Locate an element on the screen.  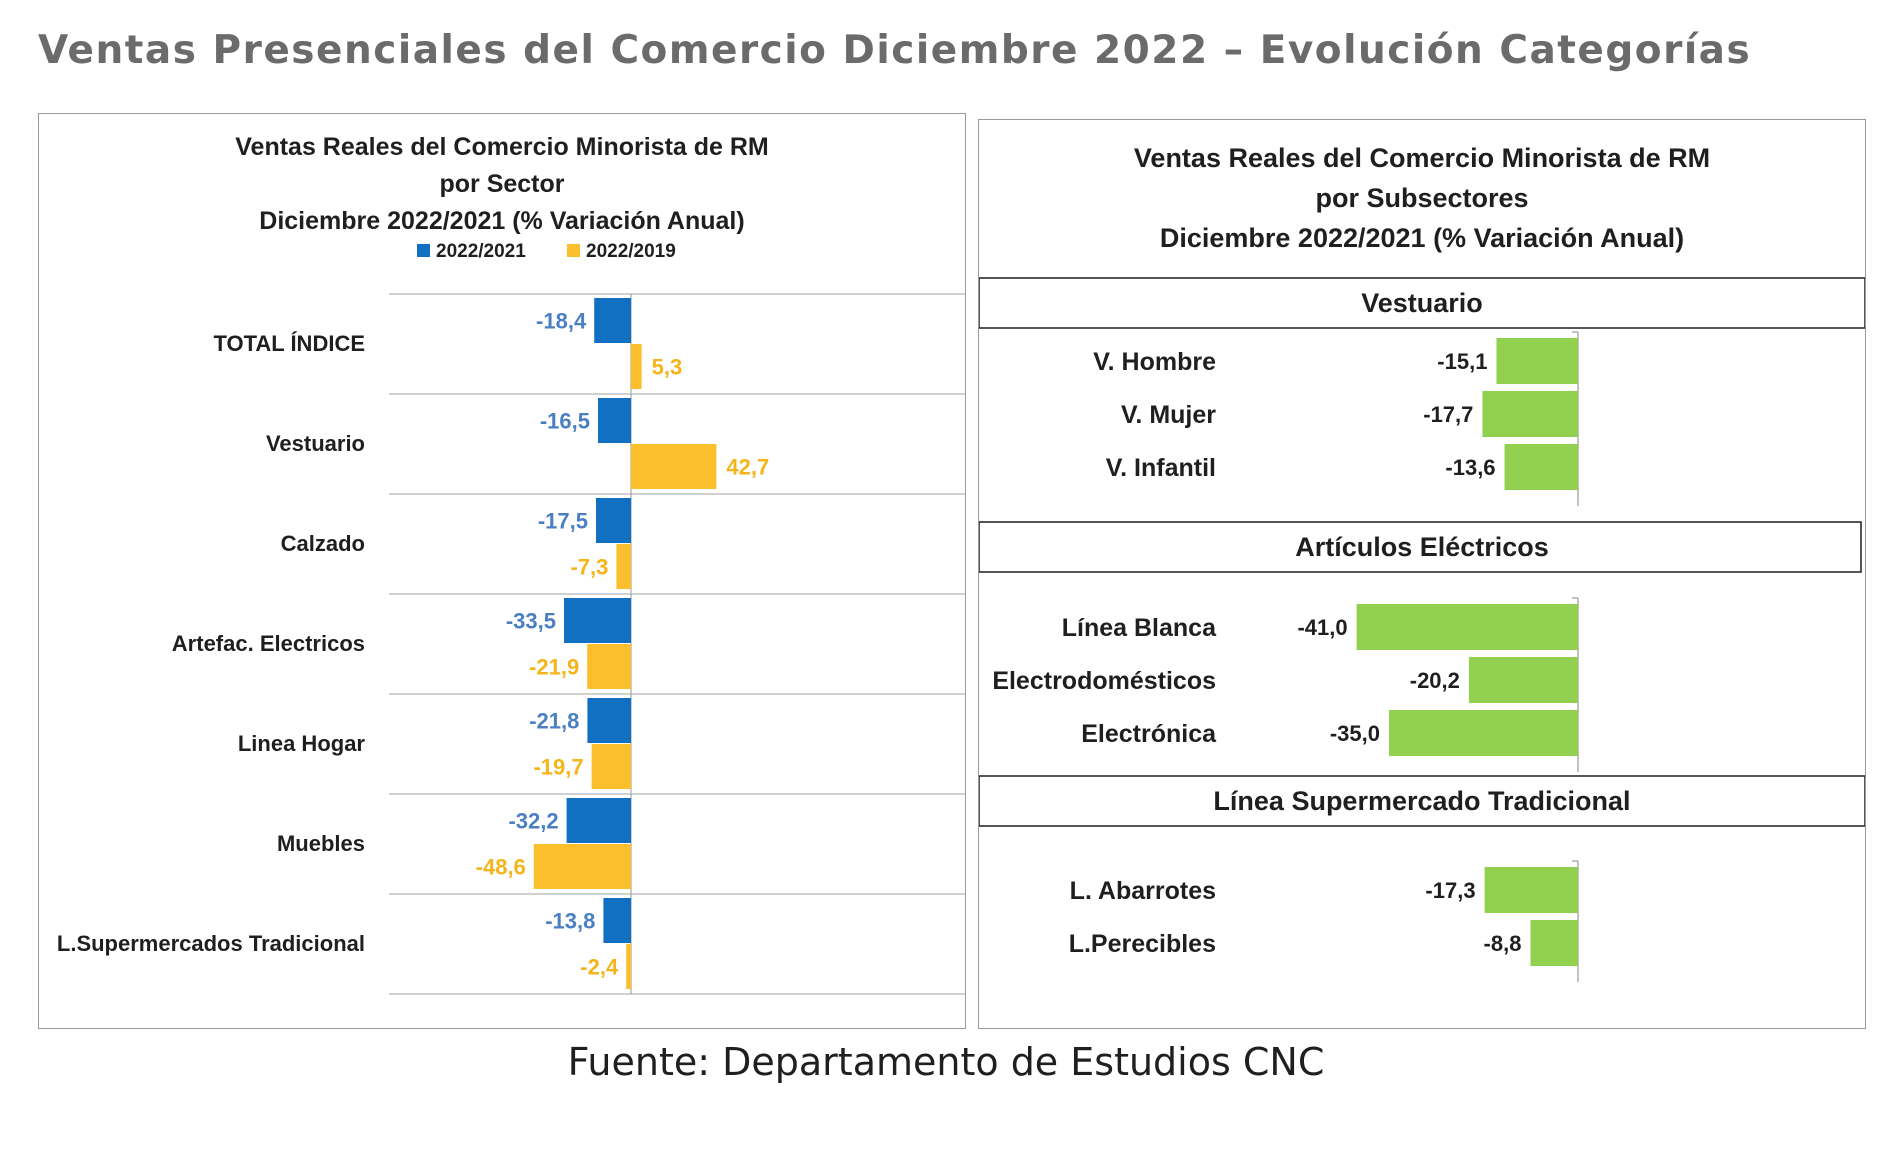
bar-2022-2019-calzado is located at coordinates (623, 566).